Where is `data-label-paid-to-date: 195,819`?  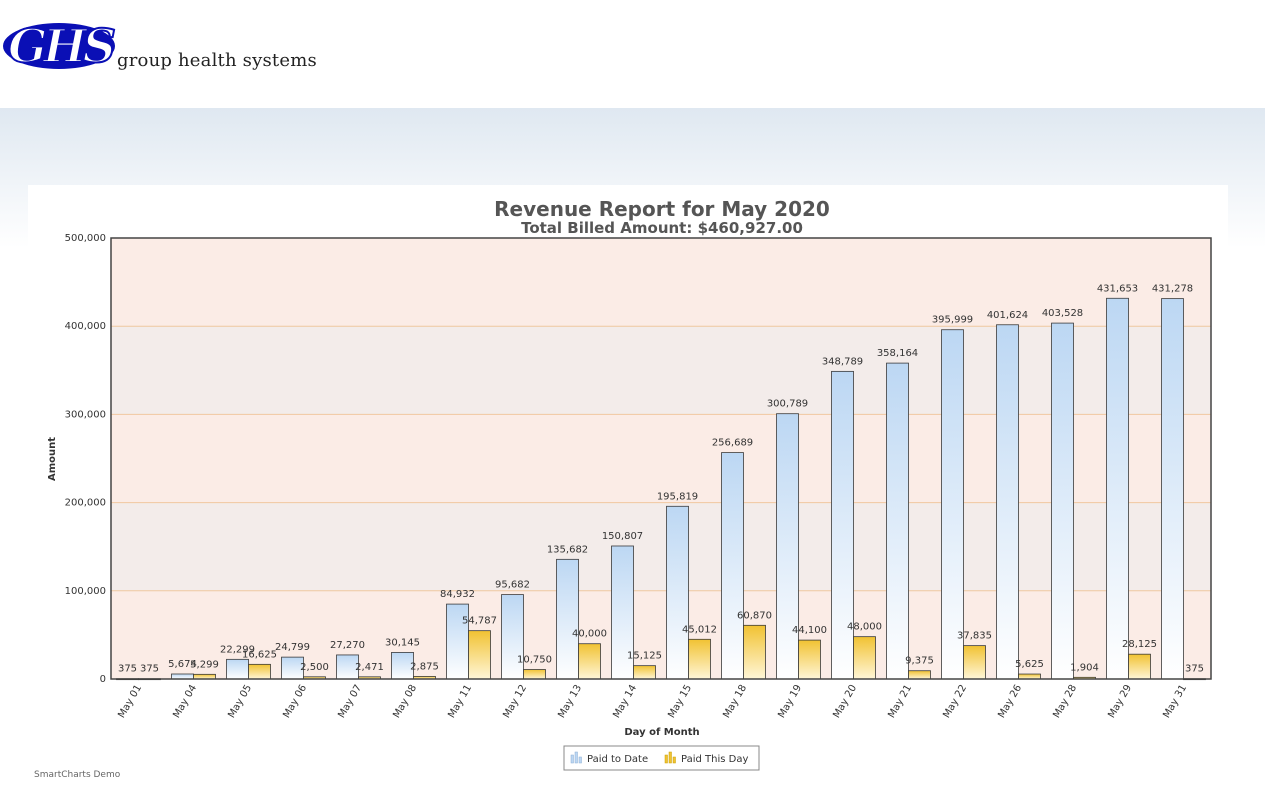 data-label-paid-to-date: 195,819 is located at coordinates (677, 496).